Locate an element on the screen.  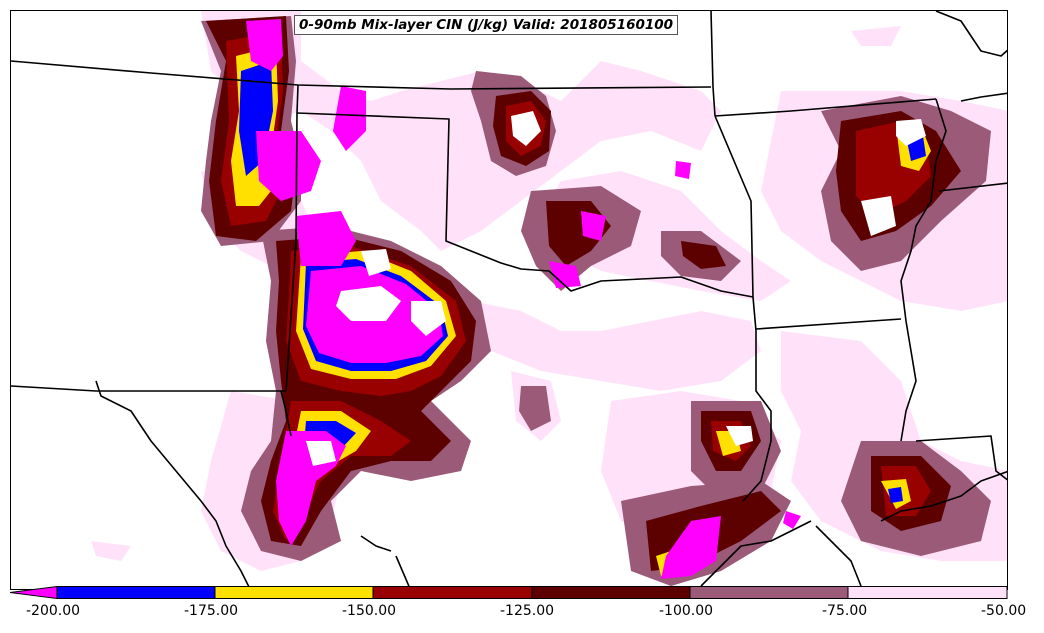
colorbar-label-1: -175.00 is located at coordinates (211, 611).